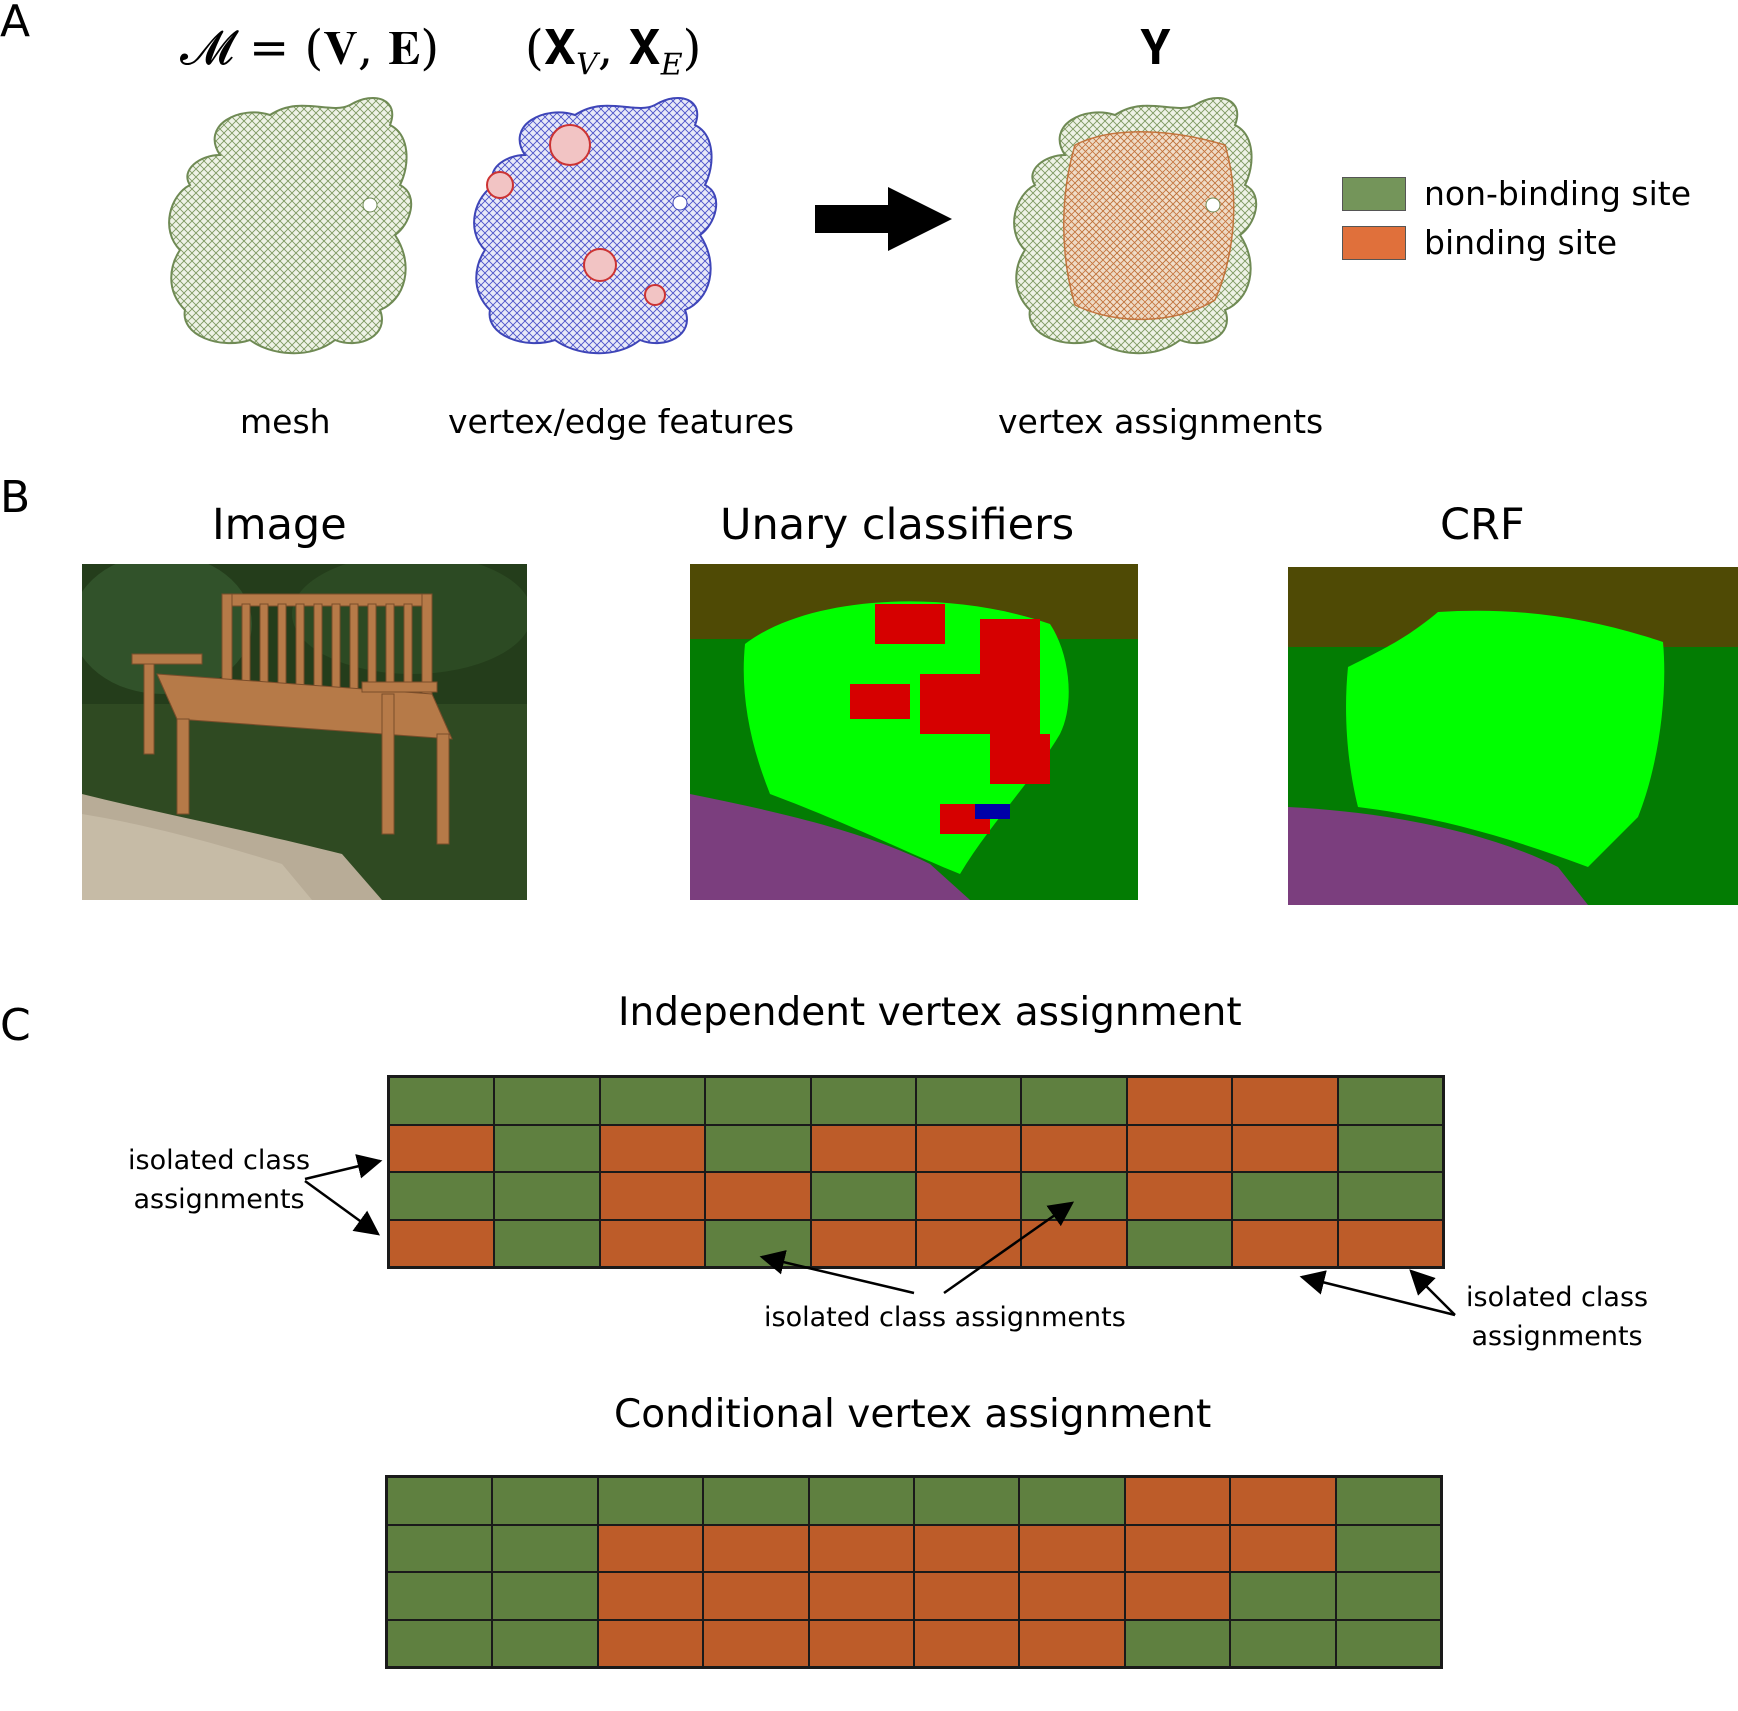  Describe the element at coordinates (279, 525) in the screenshot. I see `title-image: Image` at that location.